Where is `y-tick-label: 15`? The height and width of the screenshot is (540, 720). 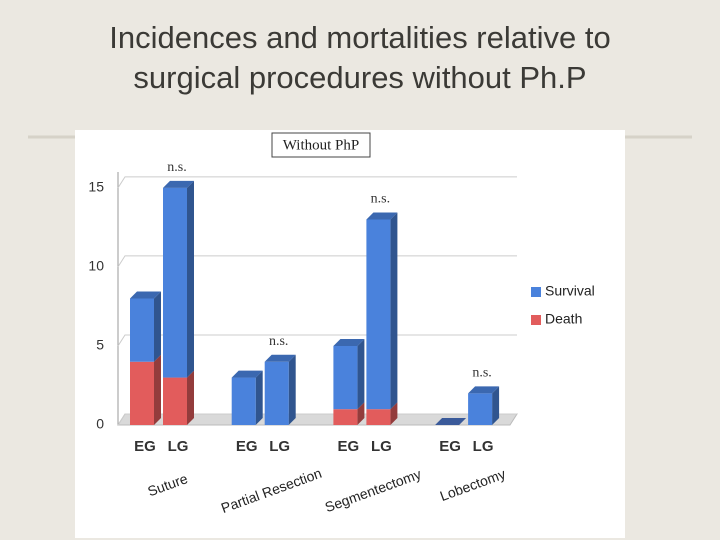
y-tick-label: 15 is located at coordinates (96, 187).